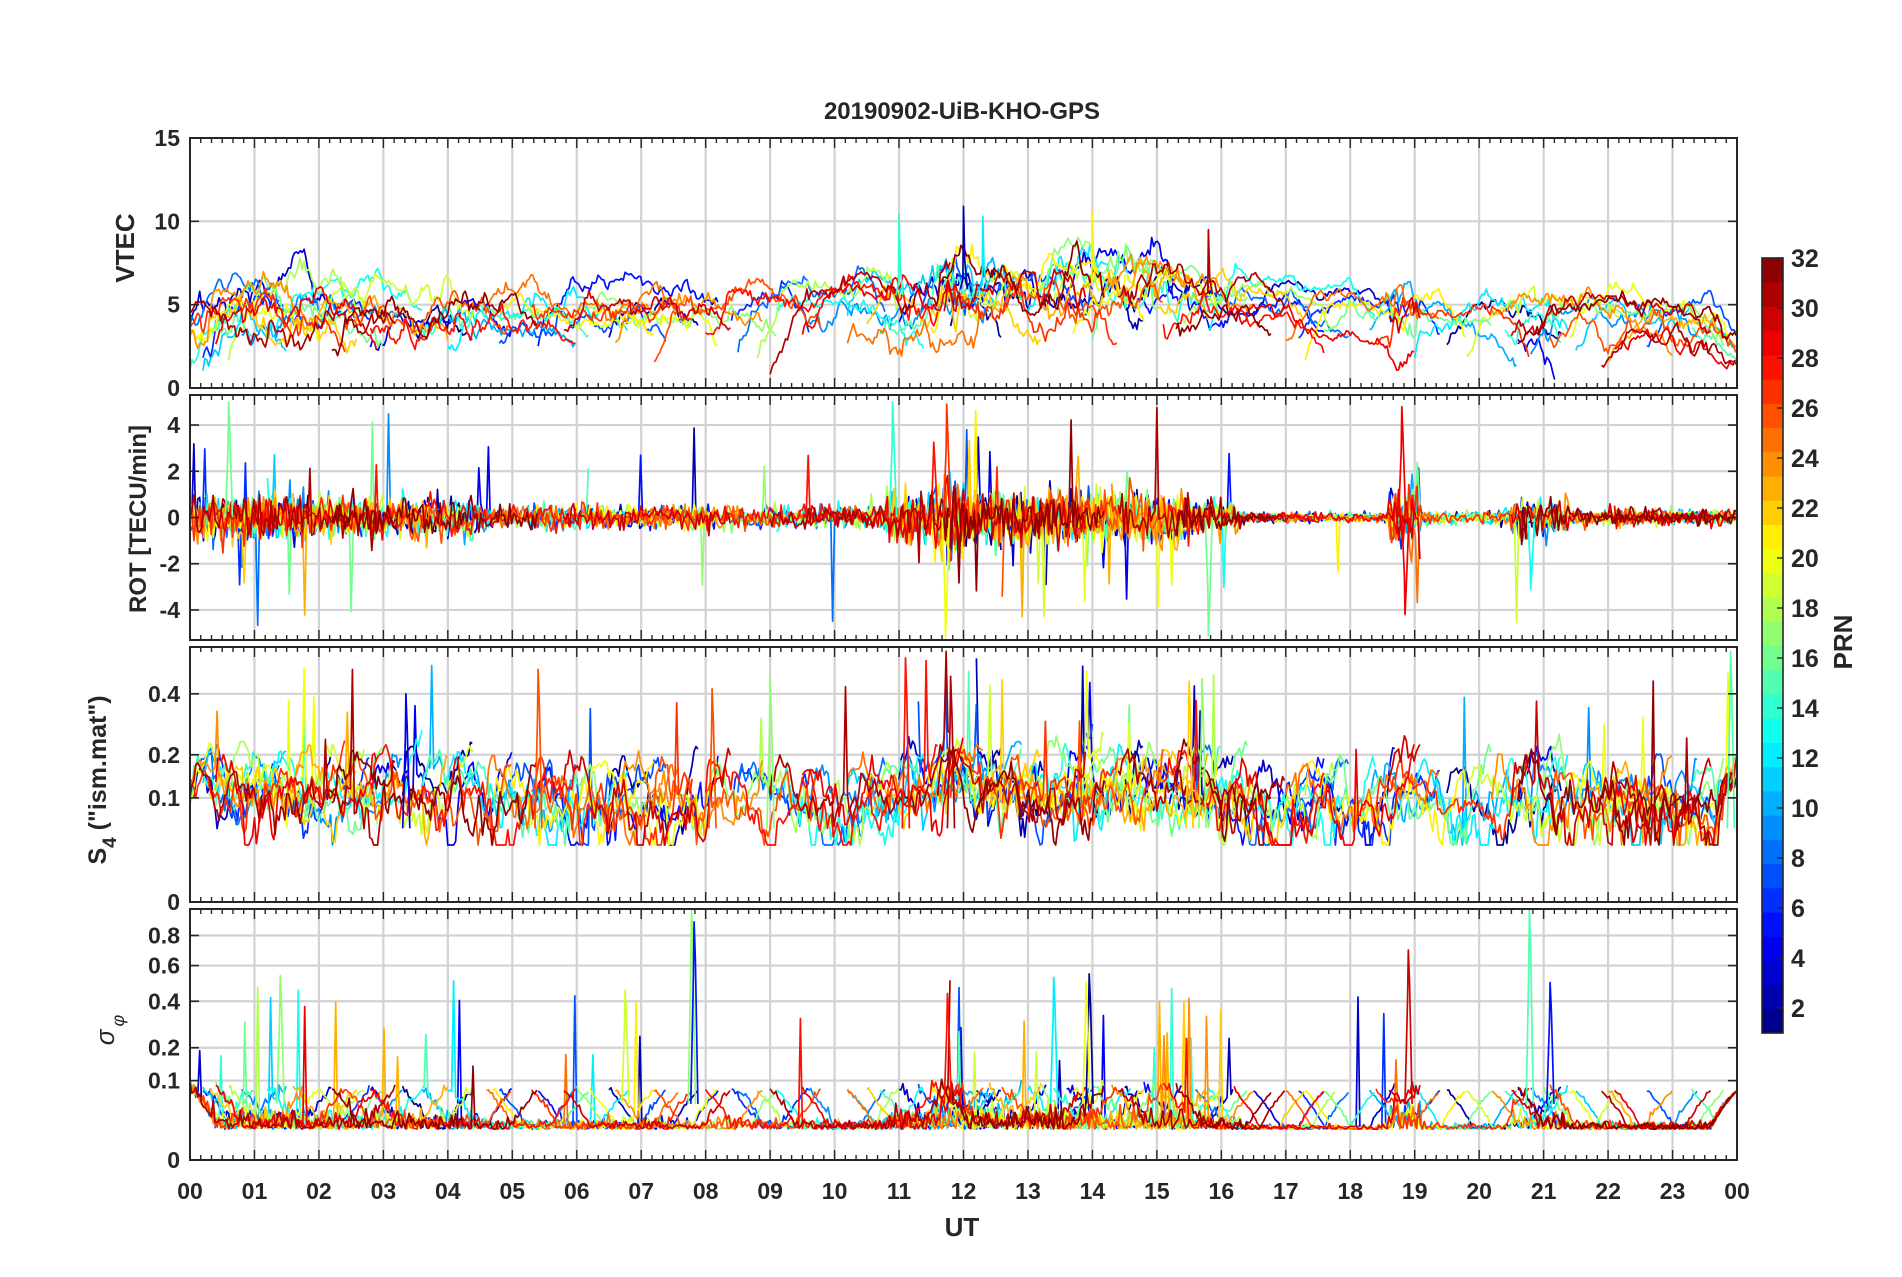 The height and width of the screenshot is (1277, 1902). I want to click on x-tick-label: 22, so click(1608, 1191).